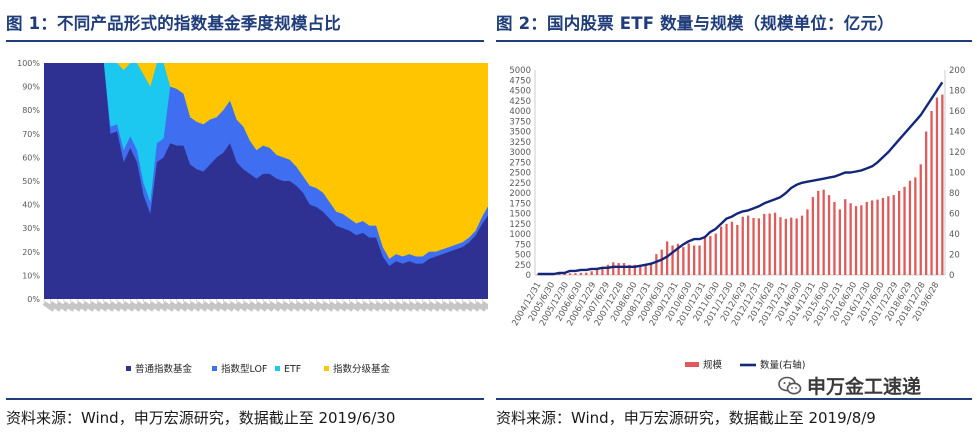 This screenshot has width=977, height=433. What do you see at coordinates (957, 92) in the screenshot?
I see `y-right-tick-label: 180` at bounding box center [957, 92].